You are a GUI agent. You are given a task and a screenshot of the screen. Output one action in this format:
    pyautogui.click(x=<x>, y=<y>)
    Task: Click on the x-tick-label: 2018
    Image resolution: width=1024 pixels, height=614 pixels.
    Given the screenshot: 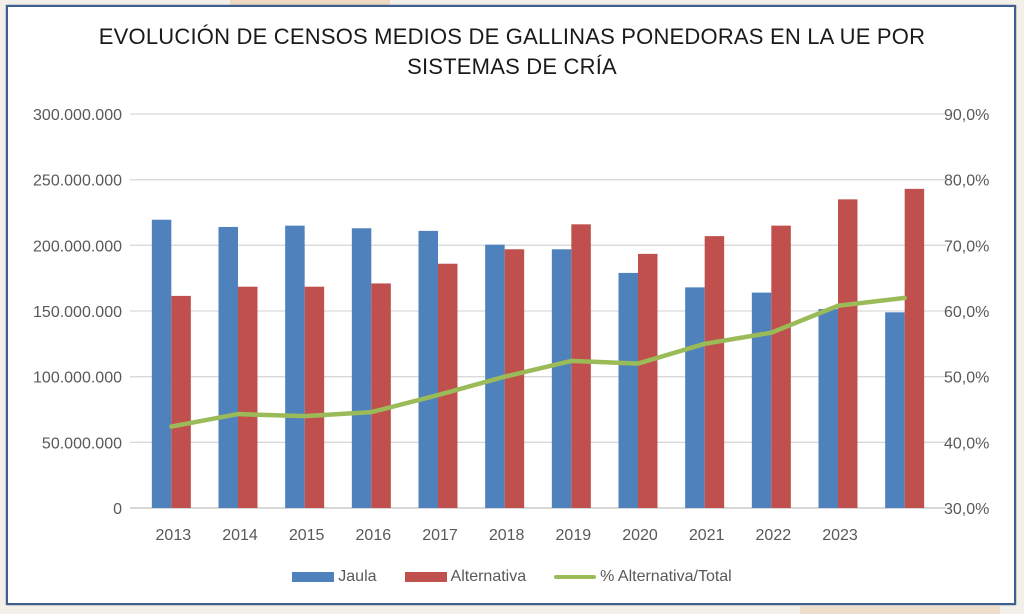 What is the action you would take?
    pyautogui.click(x=507, y=535)
    